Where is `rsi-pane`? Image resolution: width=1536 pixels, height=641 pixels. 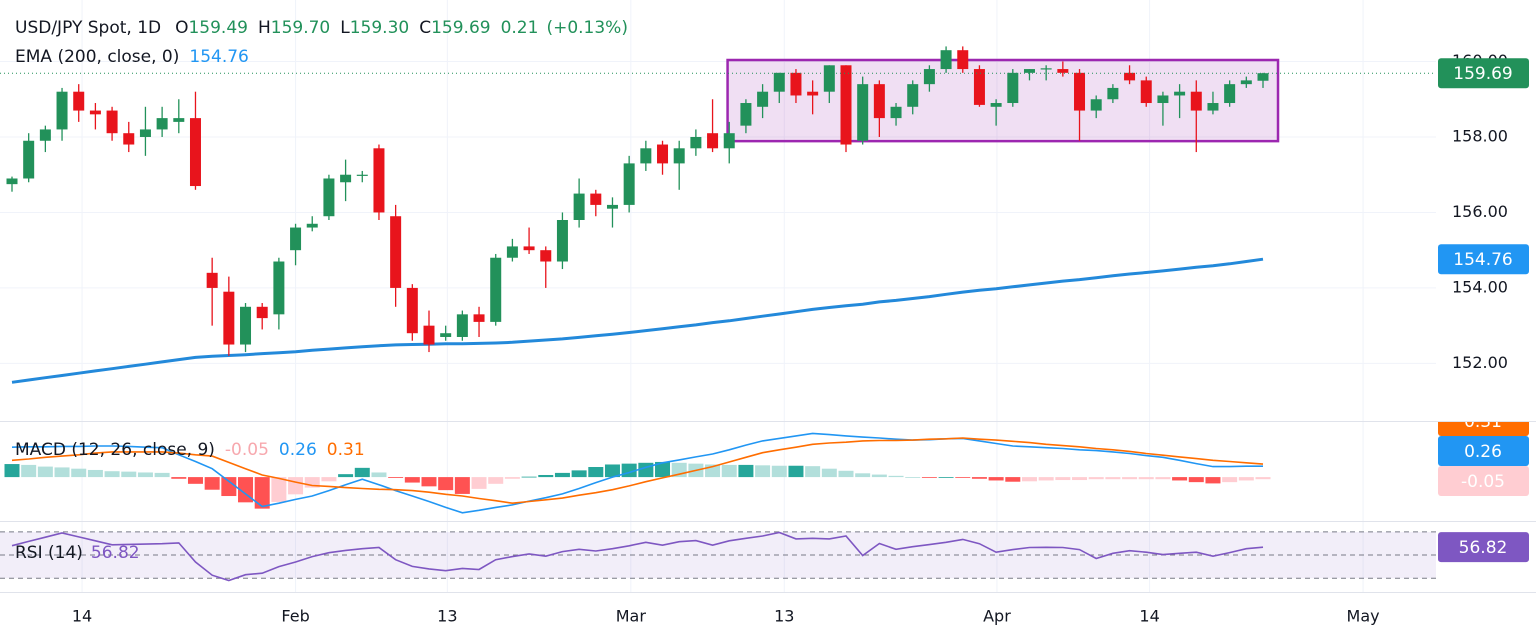
rsi-pane is located at coordinates (718, 556).